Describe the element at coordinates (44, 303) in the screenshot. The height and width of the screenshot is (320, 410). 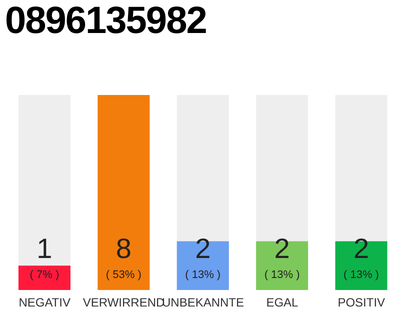
I see `x-tick-label: NEGATIV` at that location.